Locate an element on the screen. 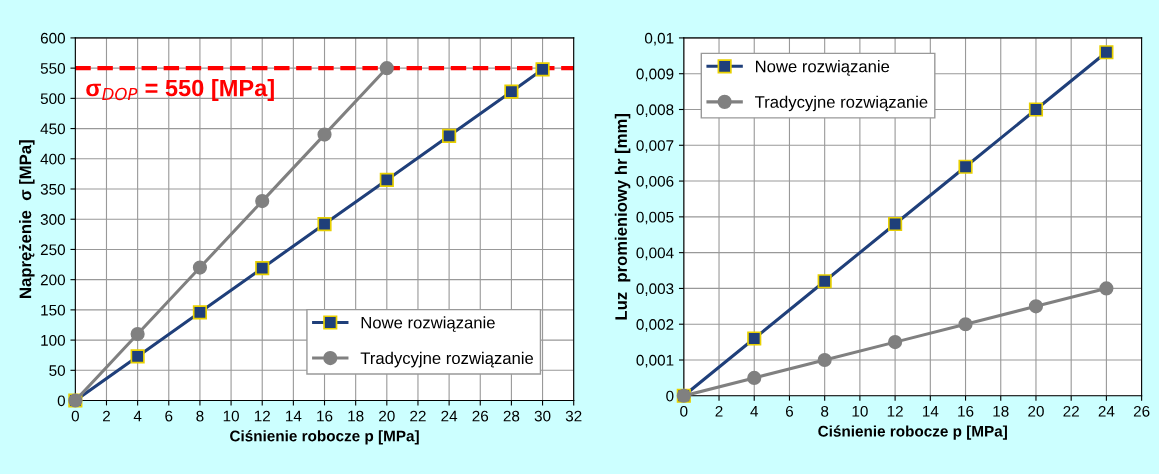 Image resolution: width=1159 pixels, height=474 pixels. x-tick-label: 30 is located at coordinates (542, 416).